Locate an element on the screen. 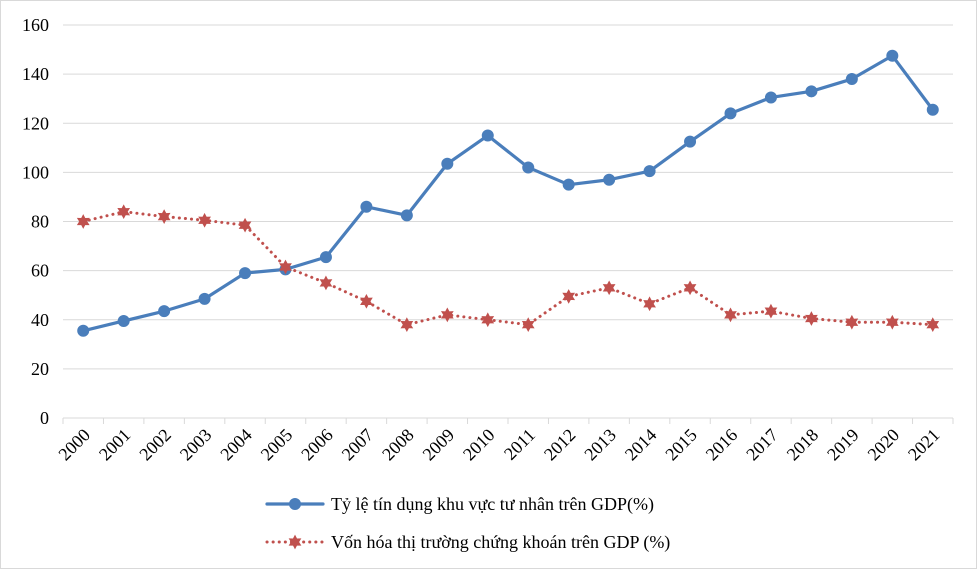 The height and width of the screenshot is (569, 977). x-tick-label: 2011 is located at coordinates (519, 444).